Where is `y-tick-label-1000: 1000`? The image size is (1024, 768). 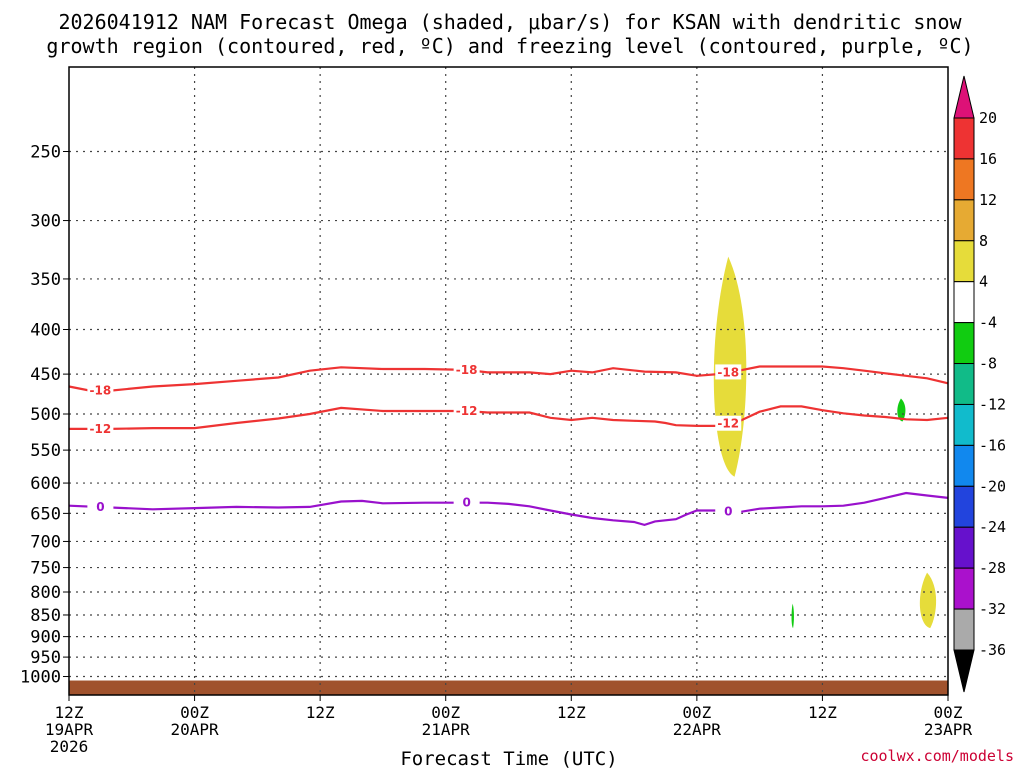 y-tick-label-1000: 1000 is located at coordinates (40, 678).